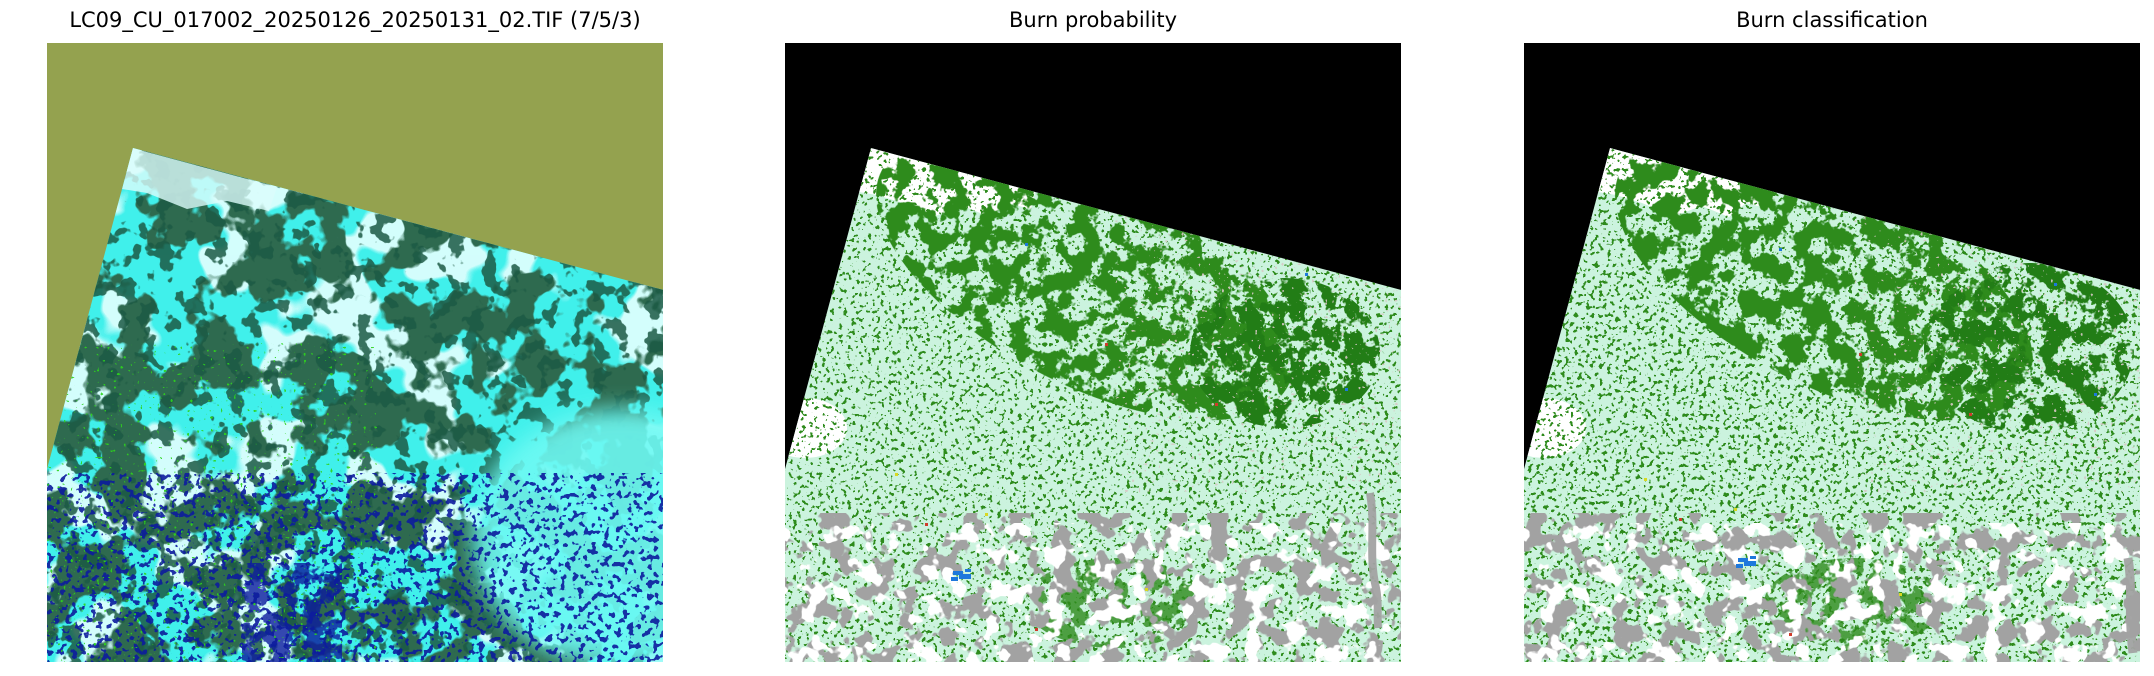 The image size is (2154, 676). I want to click on burn-probability-title: Burn probability, so click(1092, 20).